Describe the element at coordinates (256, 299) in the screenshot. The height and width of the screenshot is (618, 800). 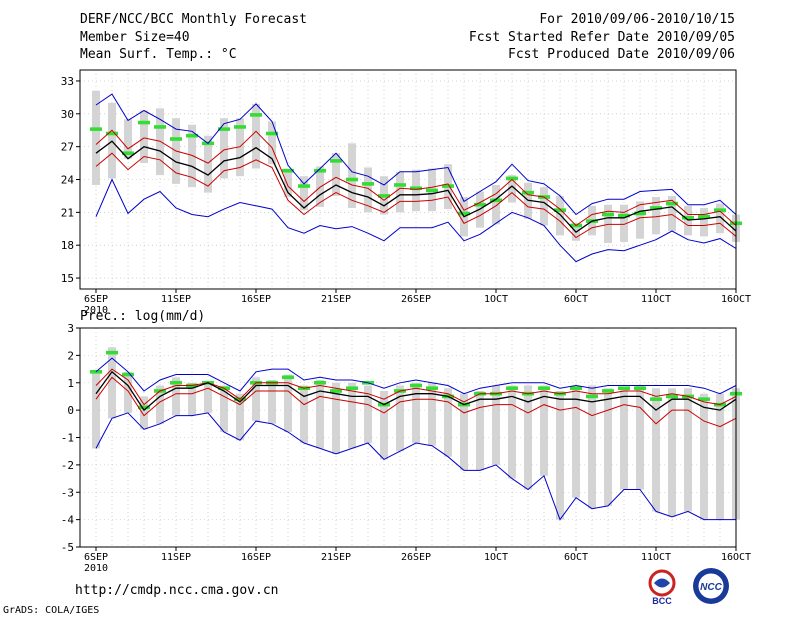
I see `temp-xtick-label: 16SEP` at that location.